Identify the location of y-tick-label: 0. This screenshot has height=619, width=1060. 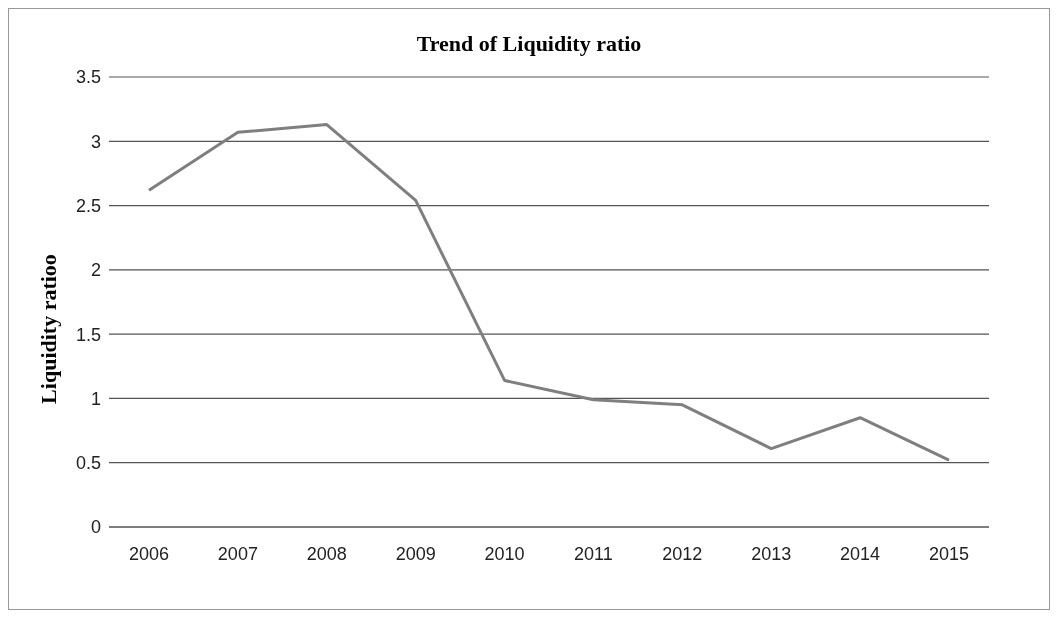
(95, 527).